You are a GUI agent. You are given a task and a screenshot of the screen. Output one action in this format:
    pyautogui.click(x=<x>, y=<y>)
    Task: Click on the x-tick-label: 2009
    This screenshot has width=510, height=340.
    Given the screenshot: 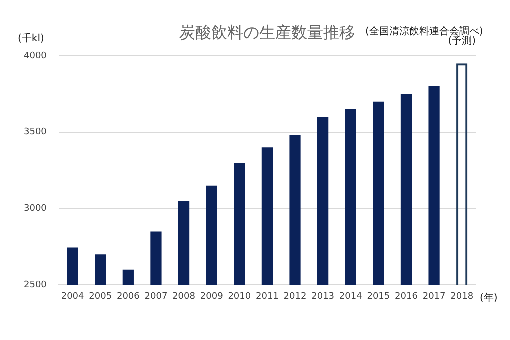 What is the action you would take?
    pyautogui.click(x=212, y=297)
    